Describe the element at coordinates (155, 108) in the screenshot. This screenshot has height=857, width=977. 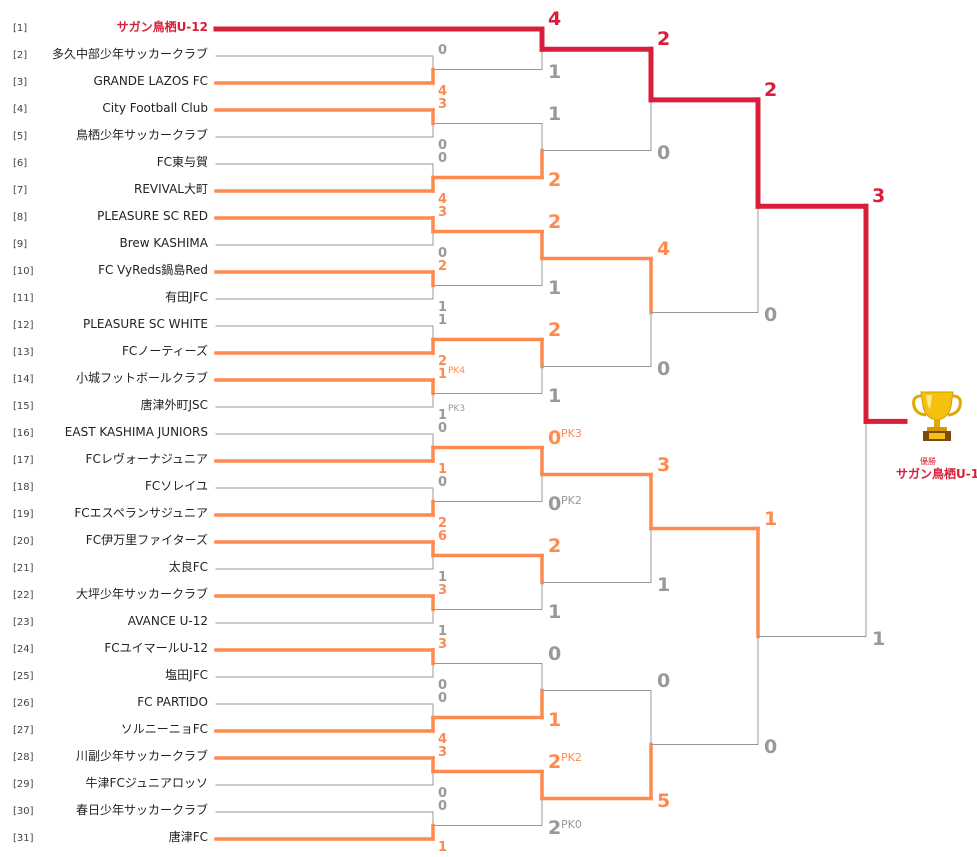
I see `team-name: City Football Club` at that location.